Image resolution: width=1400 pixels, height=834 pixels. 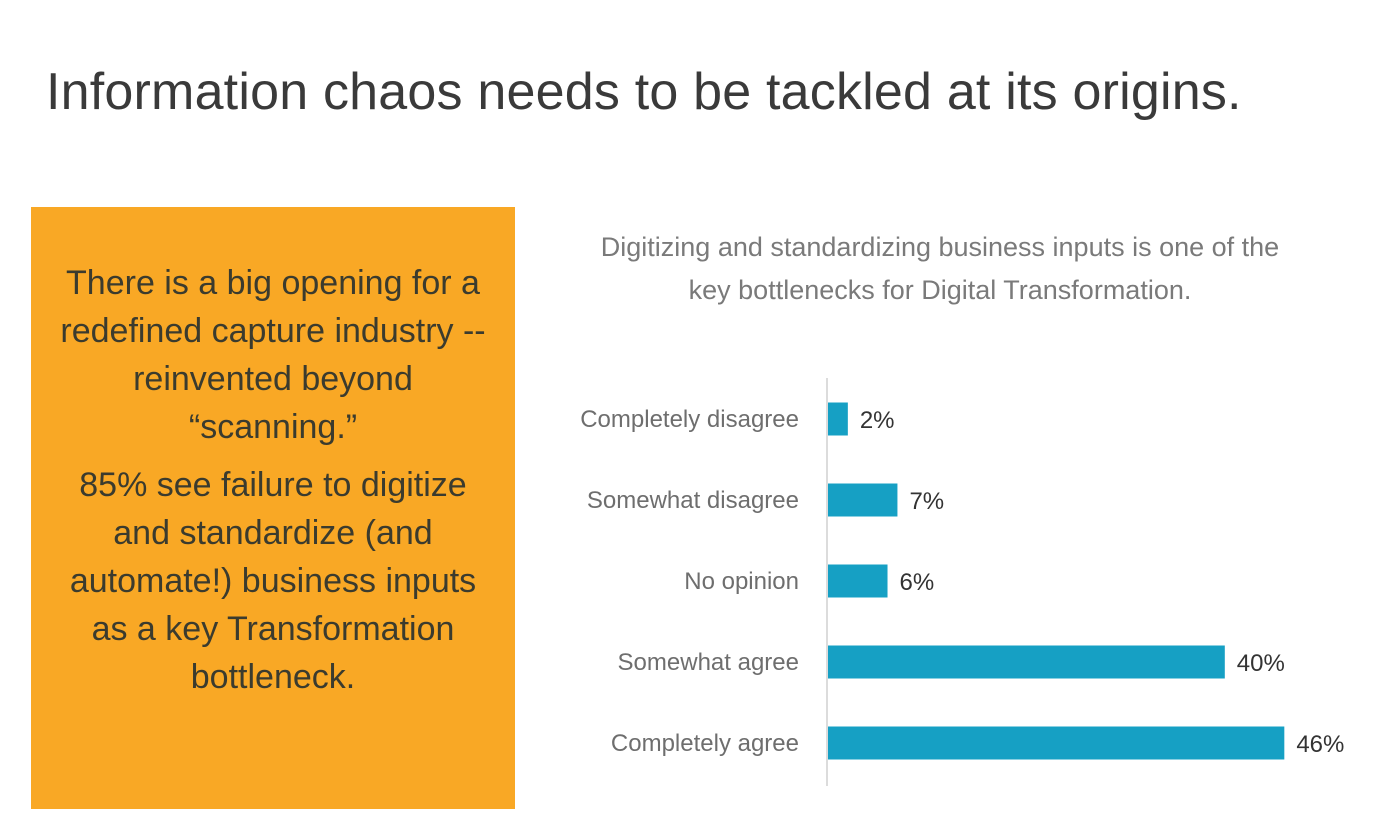 What do you see at coordinates (926, 501) in the screenshot?
I see `value-label-somewhat-disagree: 7%` at bounding box center [926, 501].